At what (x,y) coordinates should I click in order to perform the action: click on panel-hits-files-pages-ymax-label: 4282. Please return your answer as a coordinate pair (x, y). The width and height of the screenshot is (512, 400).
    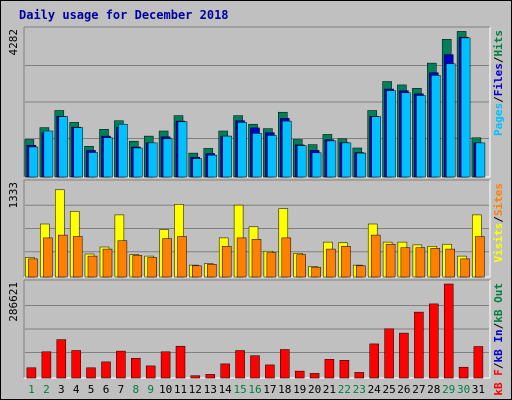
    Looking at the image, I should click on (13, 42).